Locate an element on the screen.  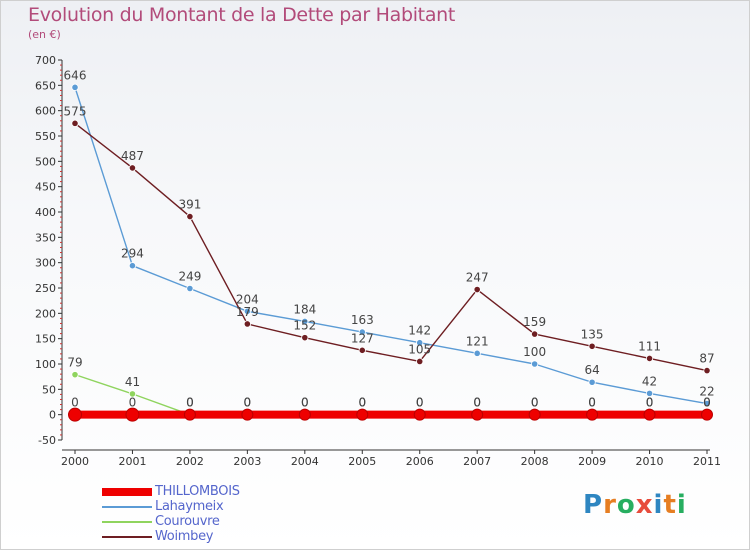
chart-subtitle: (en €) is located at coordinates (44, 34).